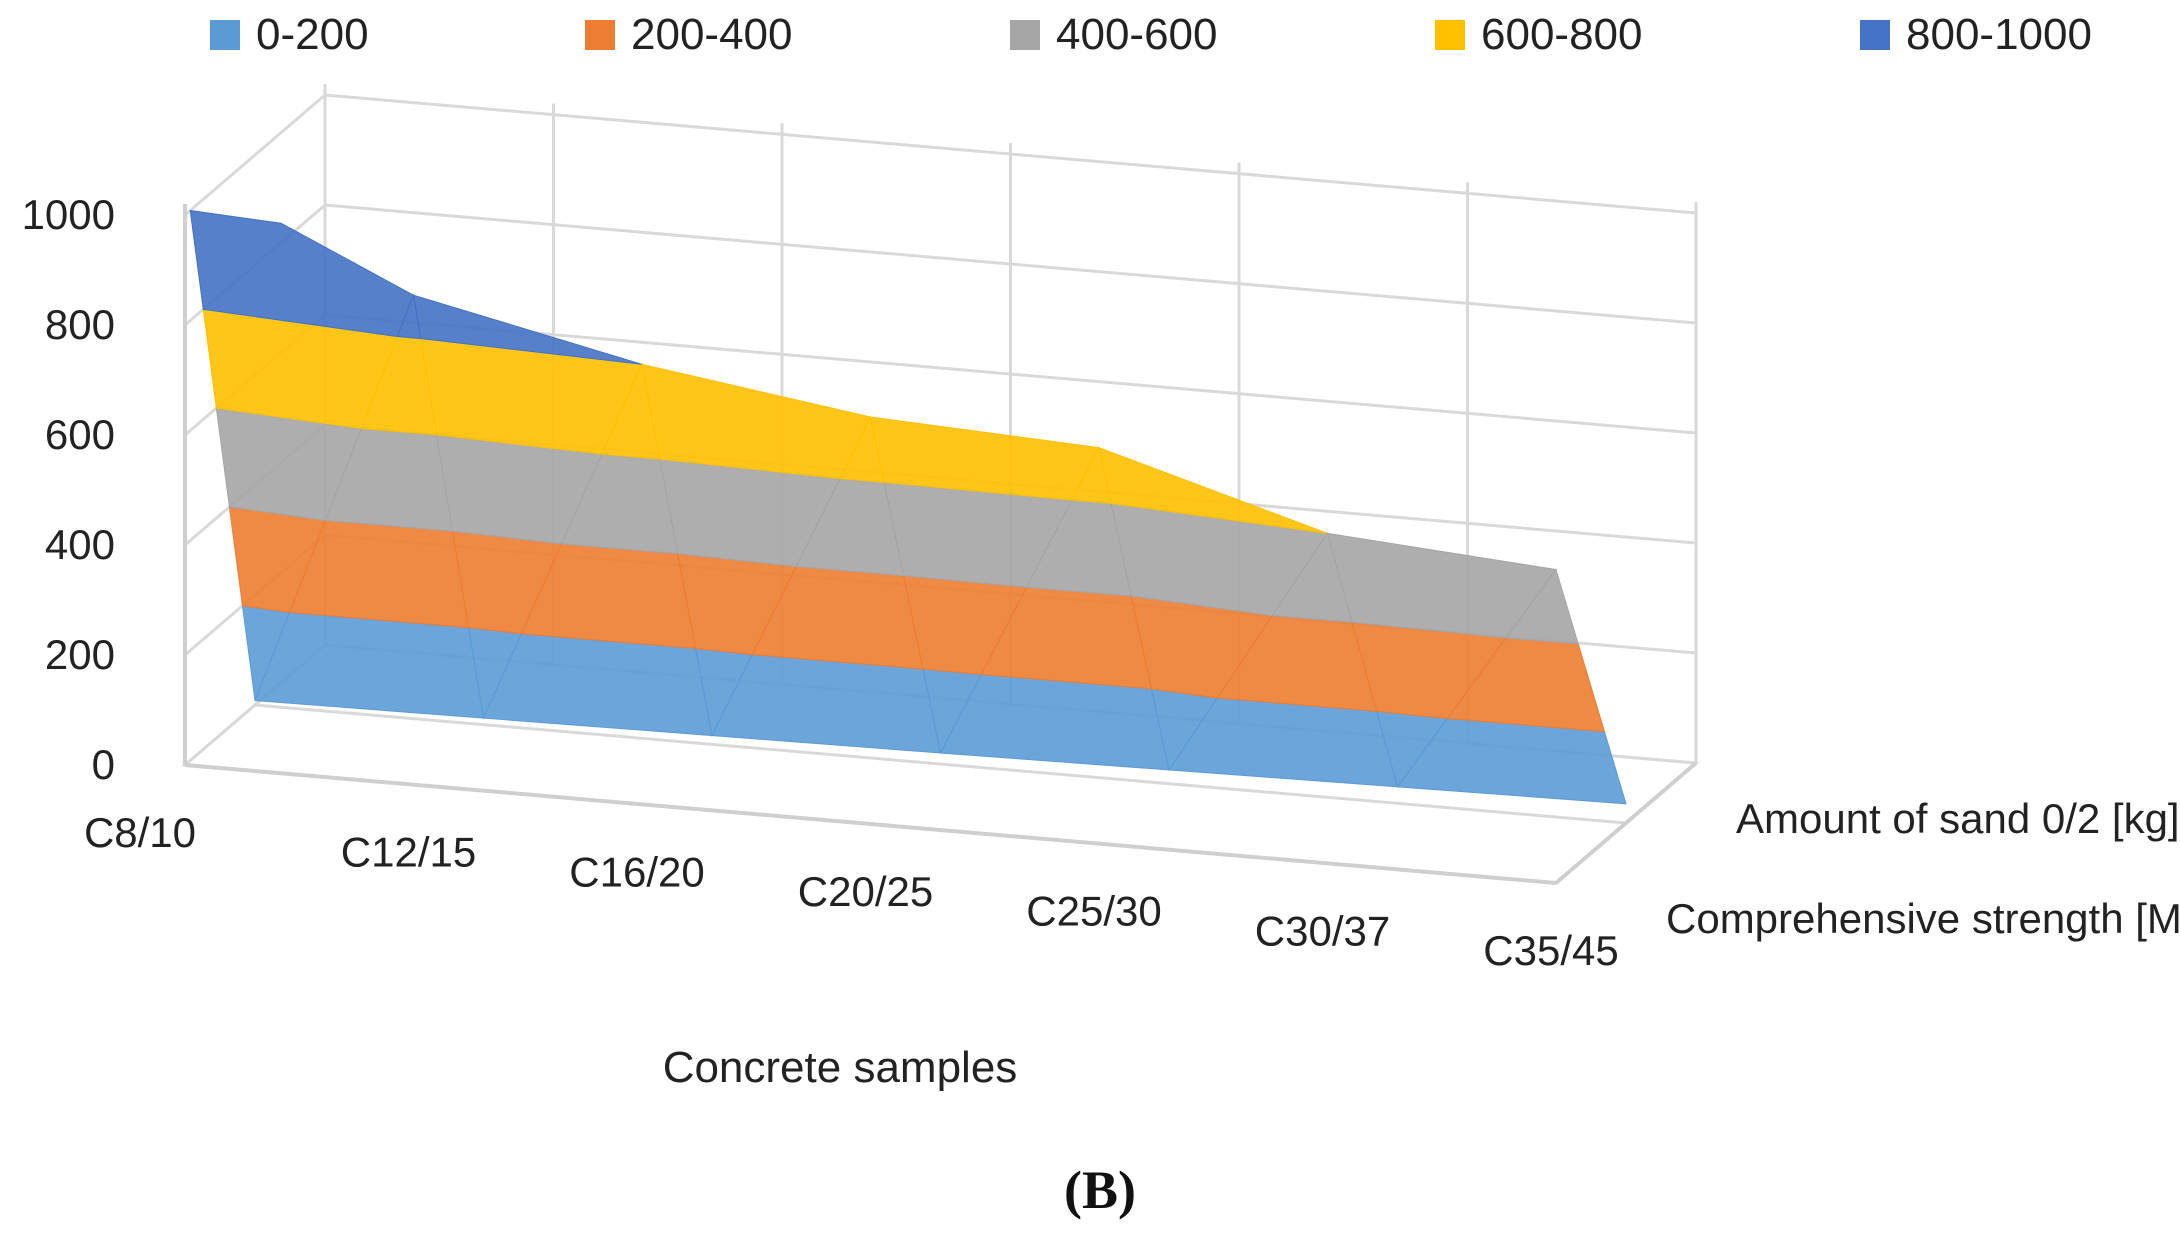  I want to click on panel-label: (B), so click(1100, 1190).